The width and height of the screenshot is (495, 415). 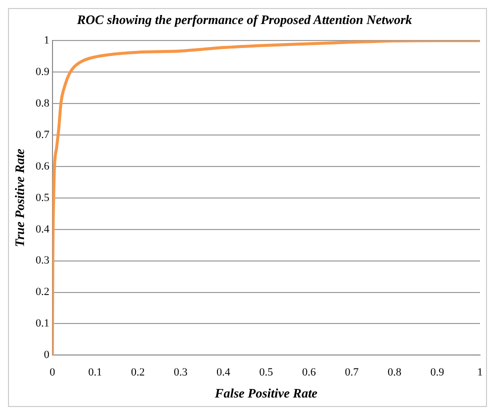 I want to click on x-tick-label: 0.9, so click(x=437, y=372).